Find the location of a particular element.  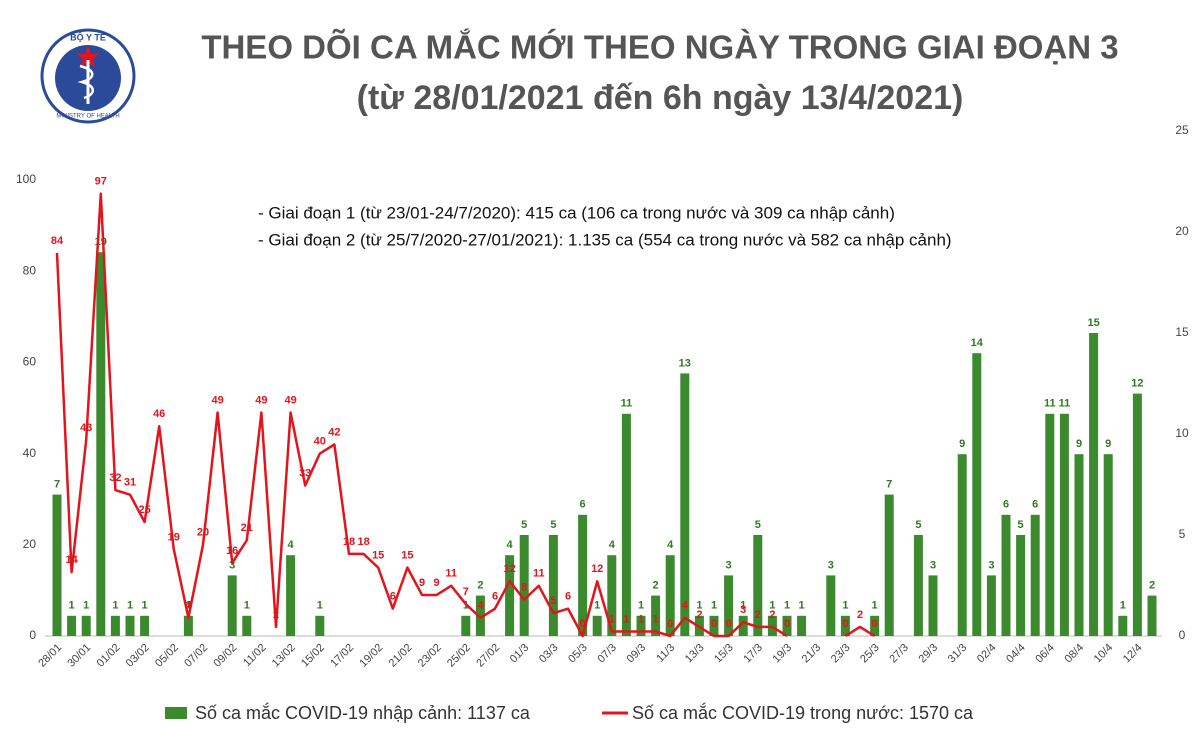

x-tick-label: 21/3 is located at coordinates (812, 654).